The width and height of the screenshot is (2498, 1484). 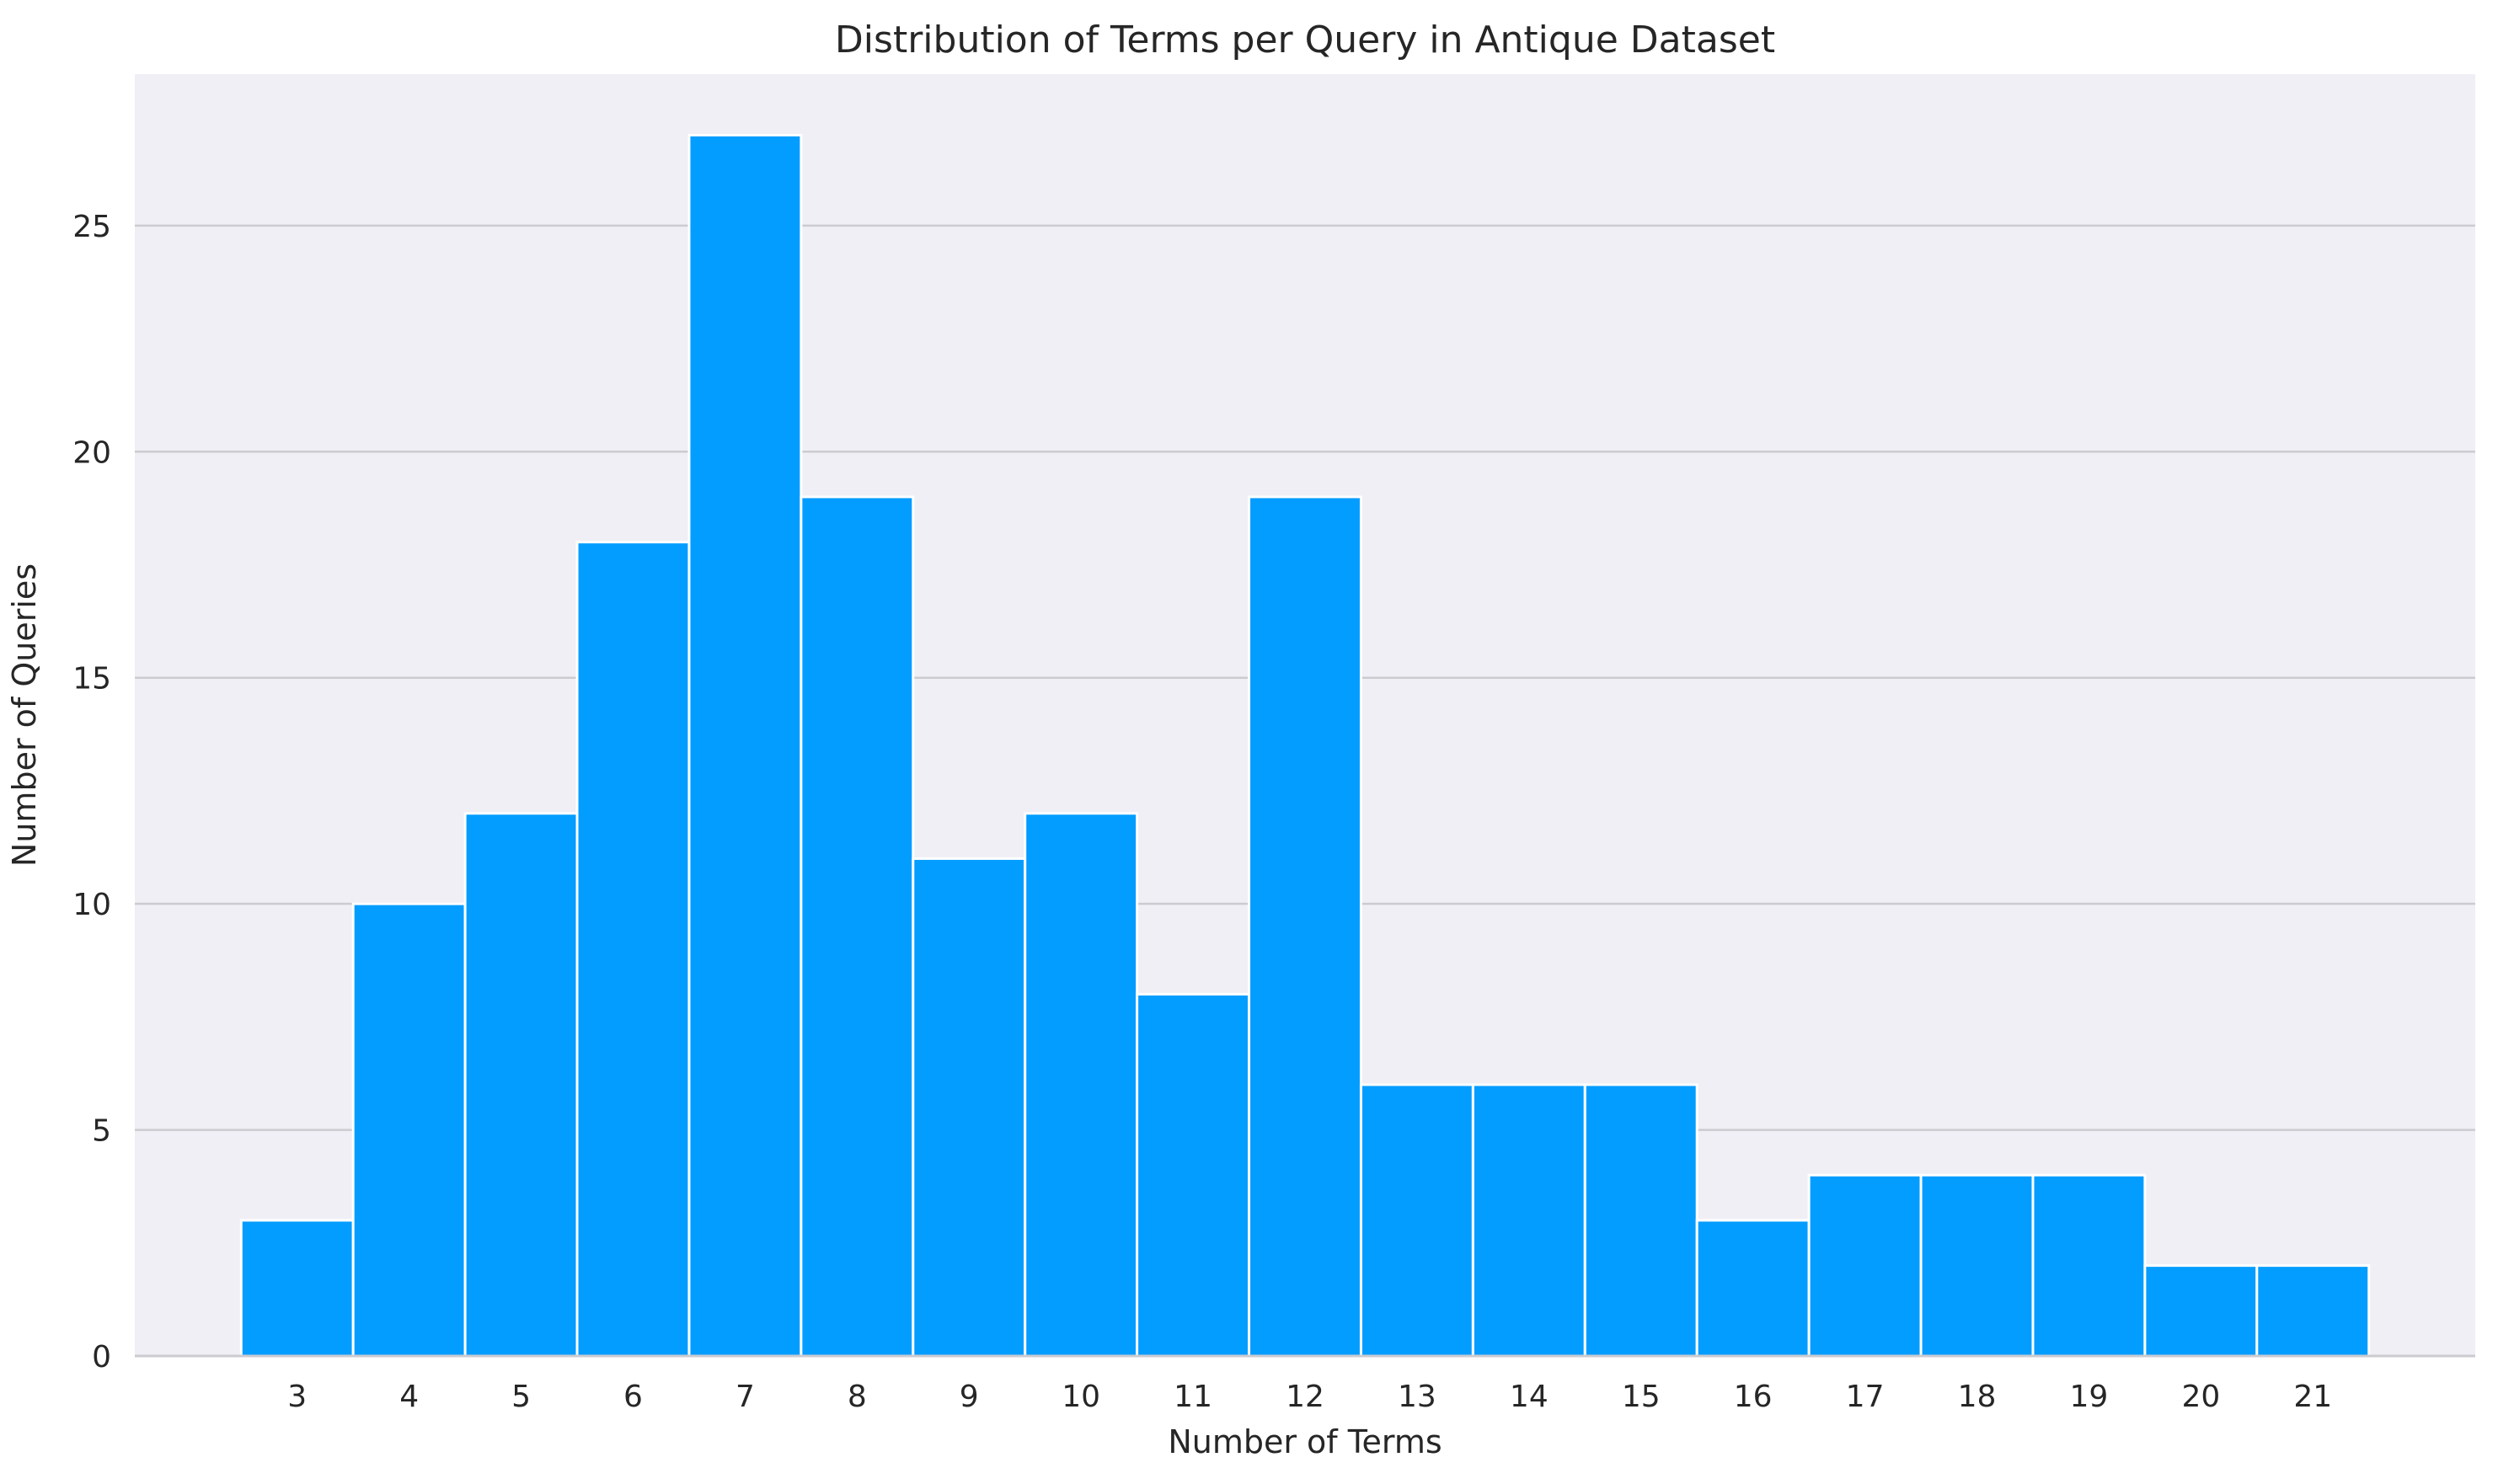 What do you see at coordinates (969, 1397) in the screenshot?
I see `x-tick-label-9: 9` at bounding box center [969, 1397].